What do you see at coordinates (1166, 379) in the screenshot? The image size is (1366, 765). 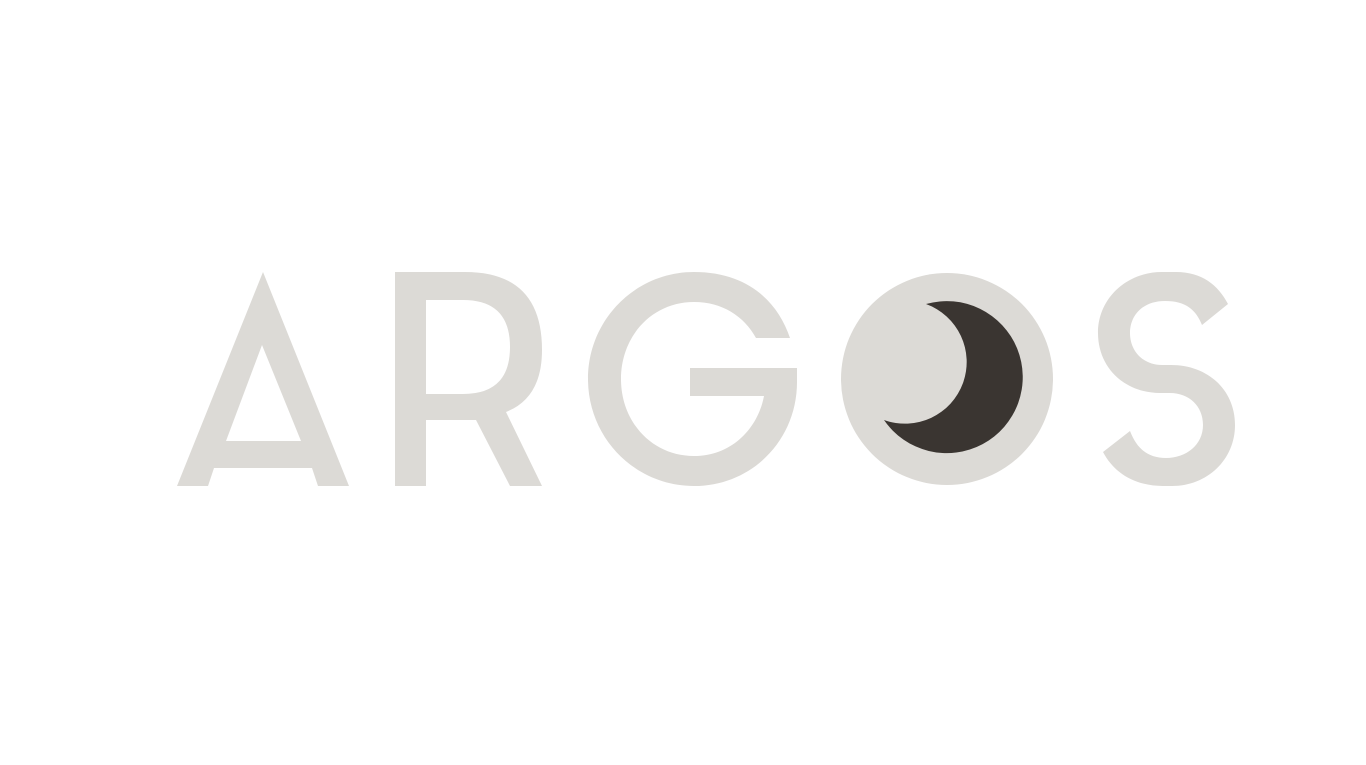 I see `letter-s` at bounding box center [1166, 379].